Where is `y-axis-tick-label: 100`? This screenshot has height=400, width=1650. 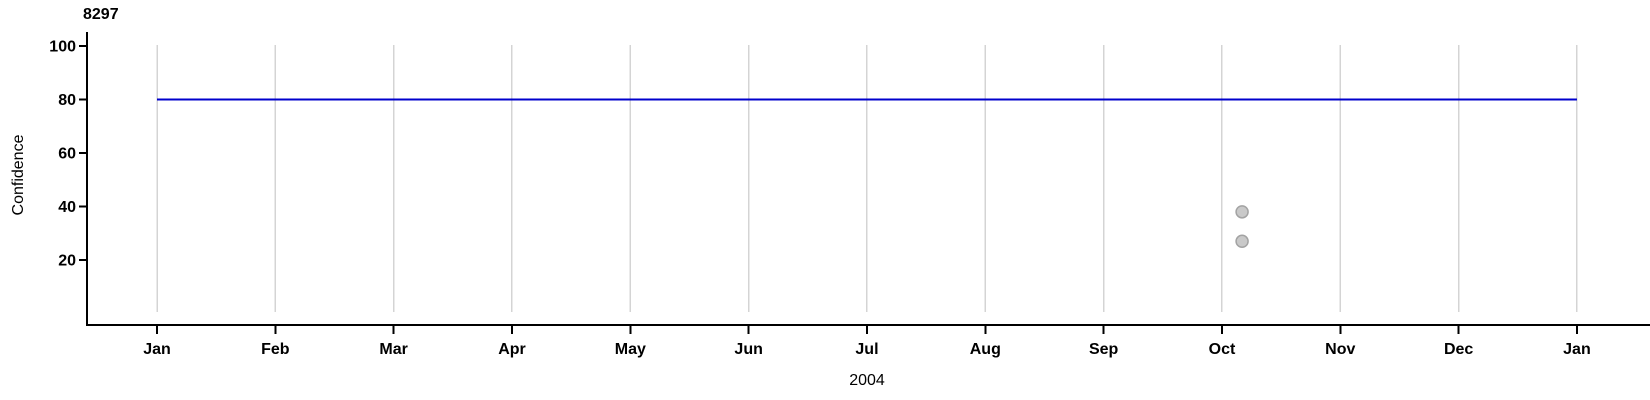 y-axis-tick-label: 100 is located at coordinates (62, 47).